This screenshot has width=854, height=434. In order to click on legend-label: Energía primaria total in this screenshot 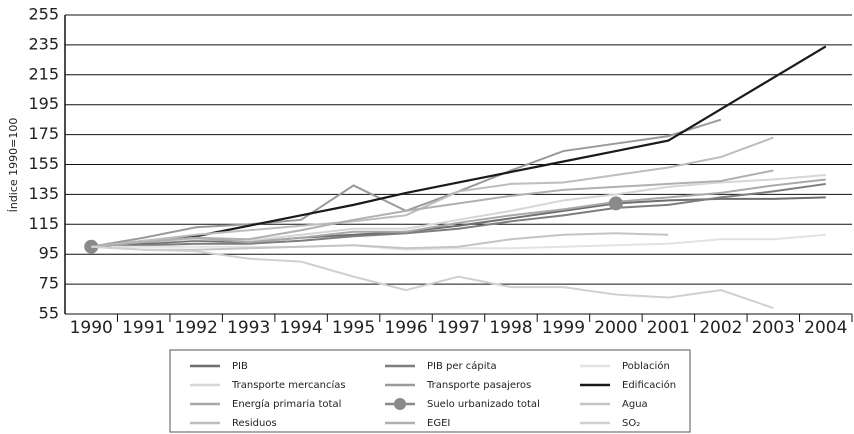, I will do `click(286, 404)`.